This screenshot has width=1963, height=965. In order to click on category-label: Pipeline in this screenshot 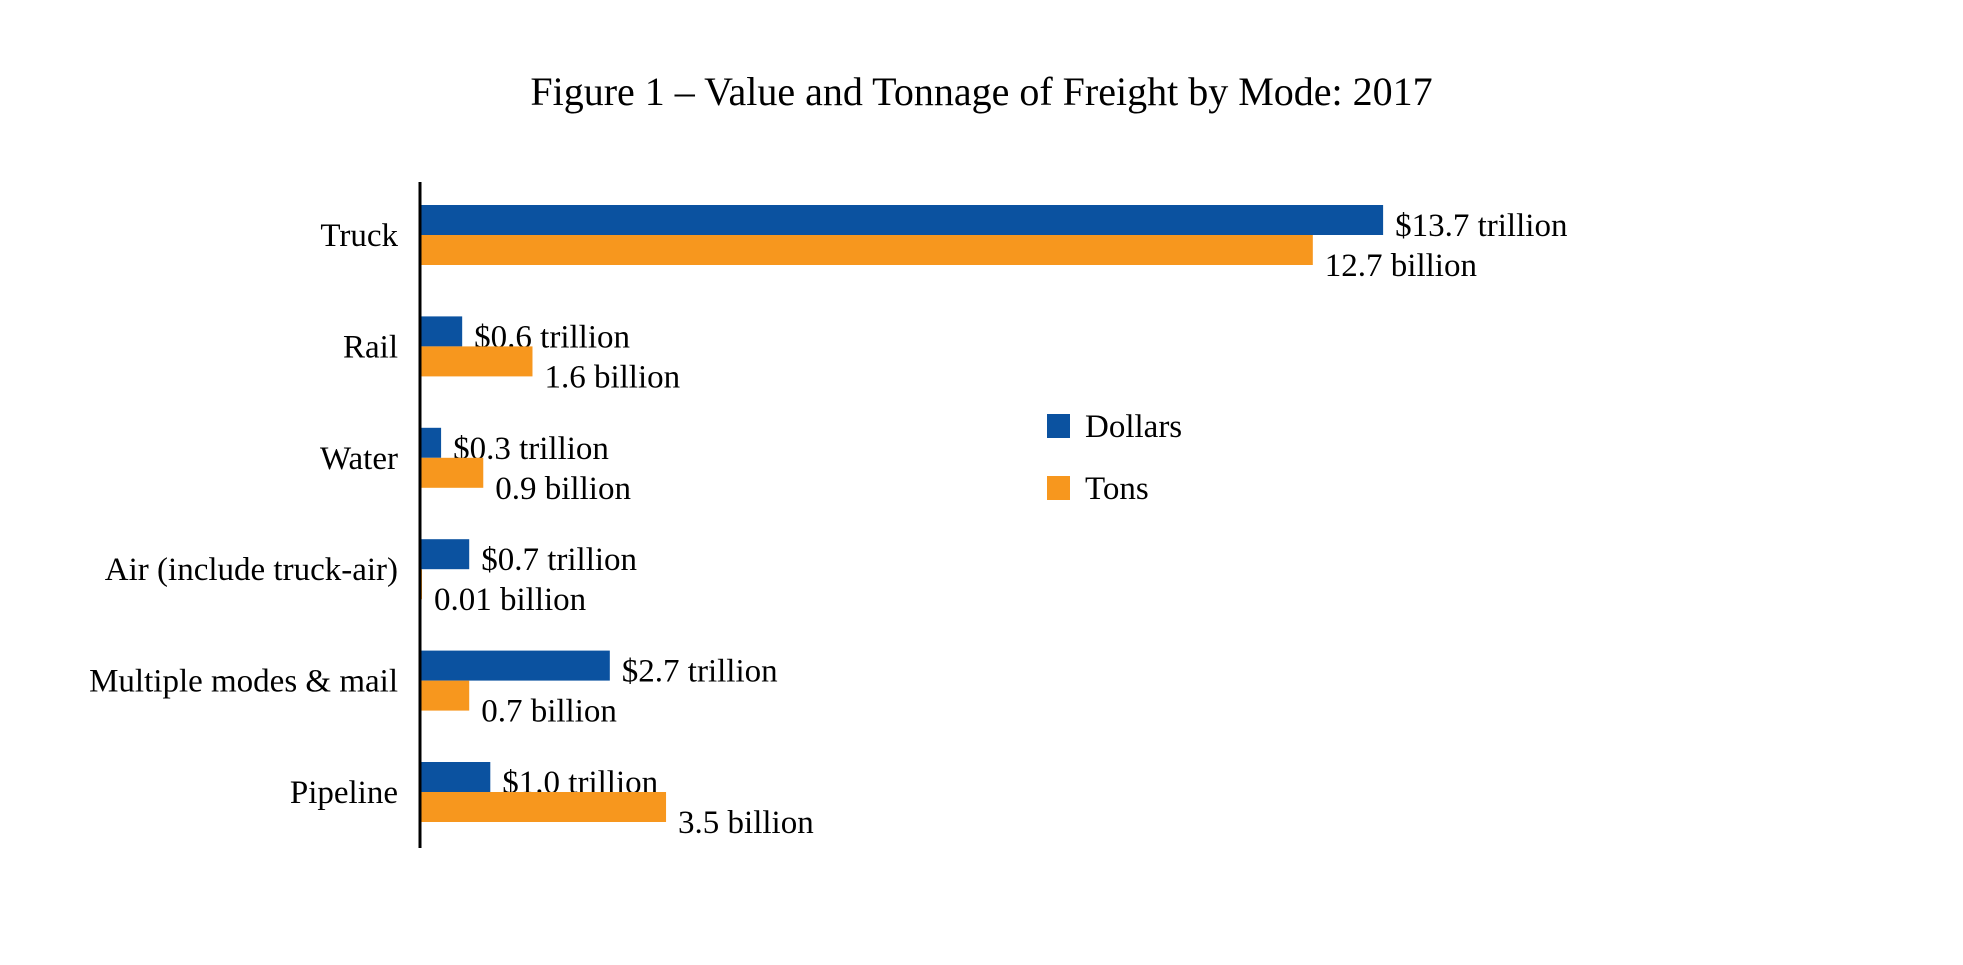, I will do `click(344, 793)`.